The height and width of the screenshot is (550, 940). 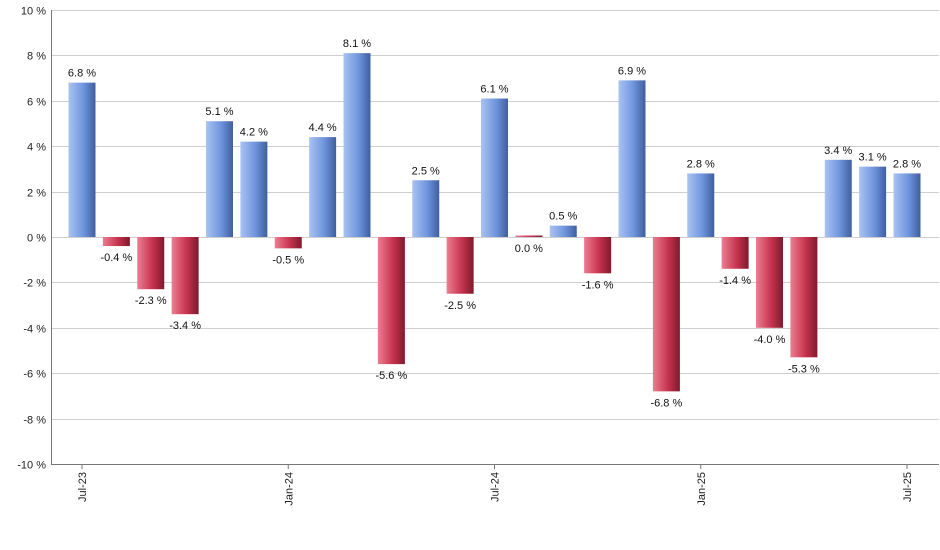 What do you see at coordinates (908, 487) in the screenshot?
I see `x-tick-label: Jul-25` at bounding box center [908, 487].